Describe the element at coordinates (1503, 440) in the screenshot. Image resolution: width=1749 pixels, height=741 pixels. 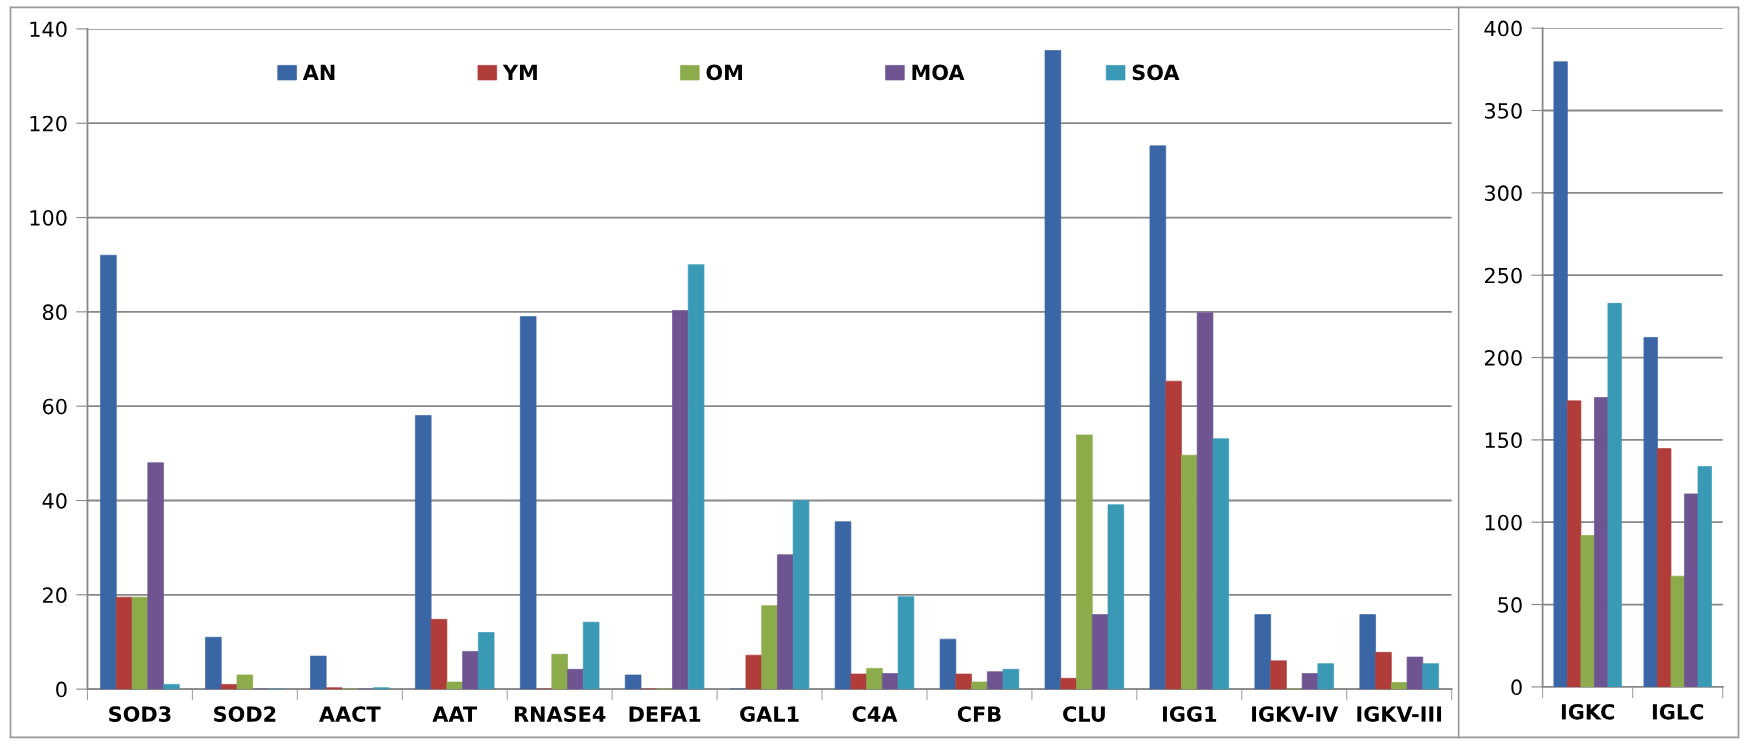
I see `y-tick-label: 150` at that location.